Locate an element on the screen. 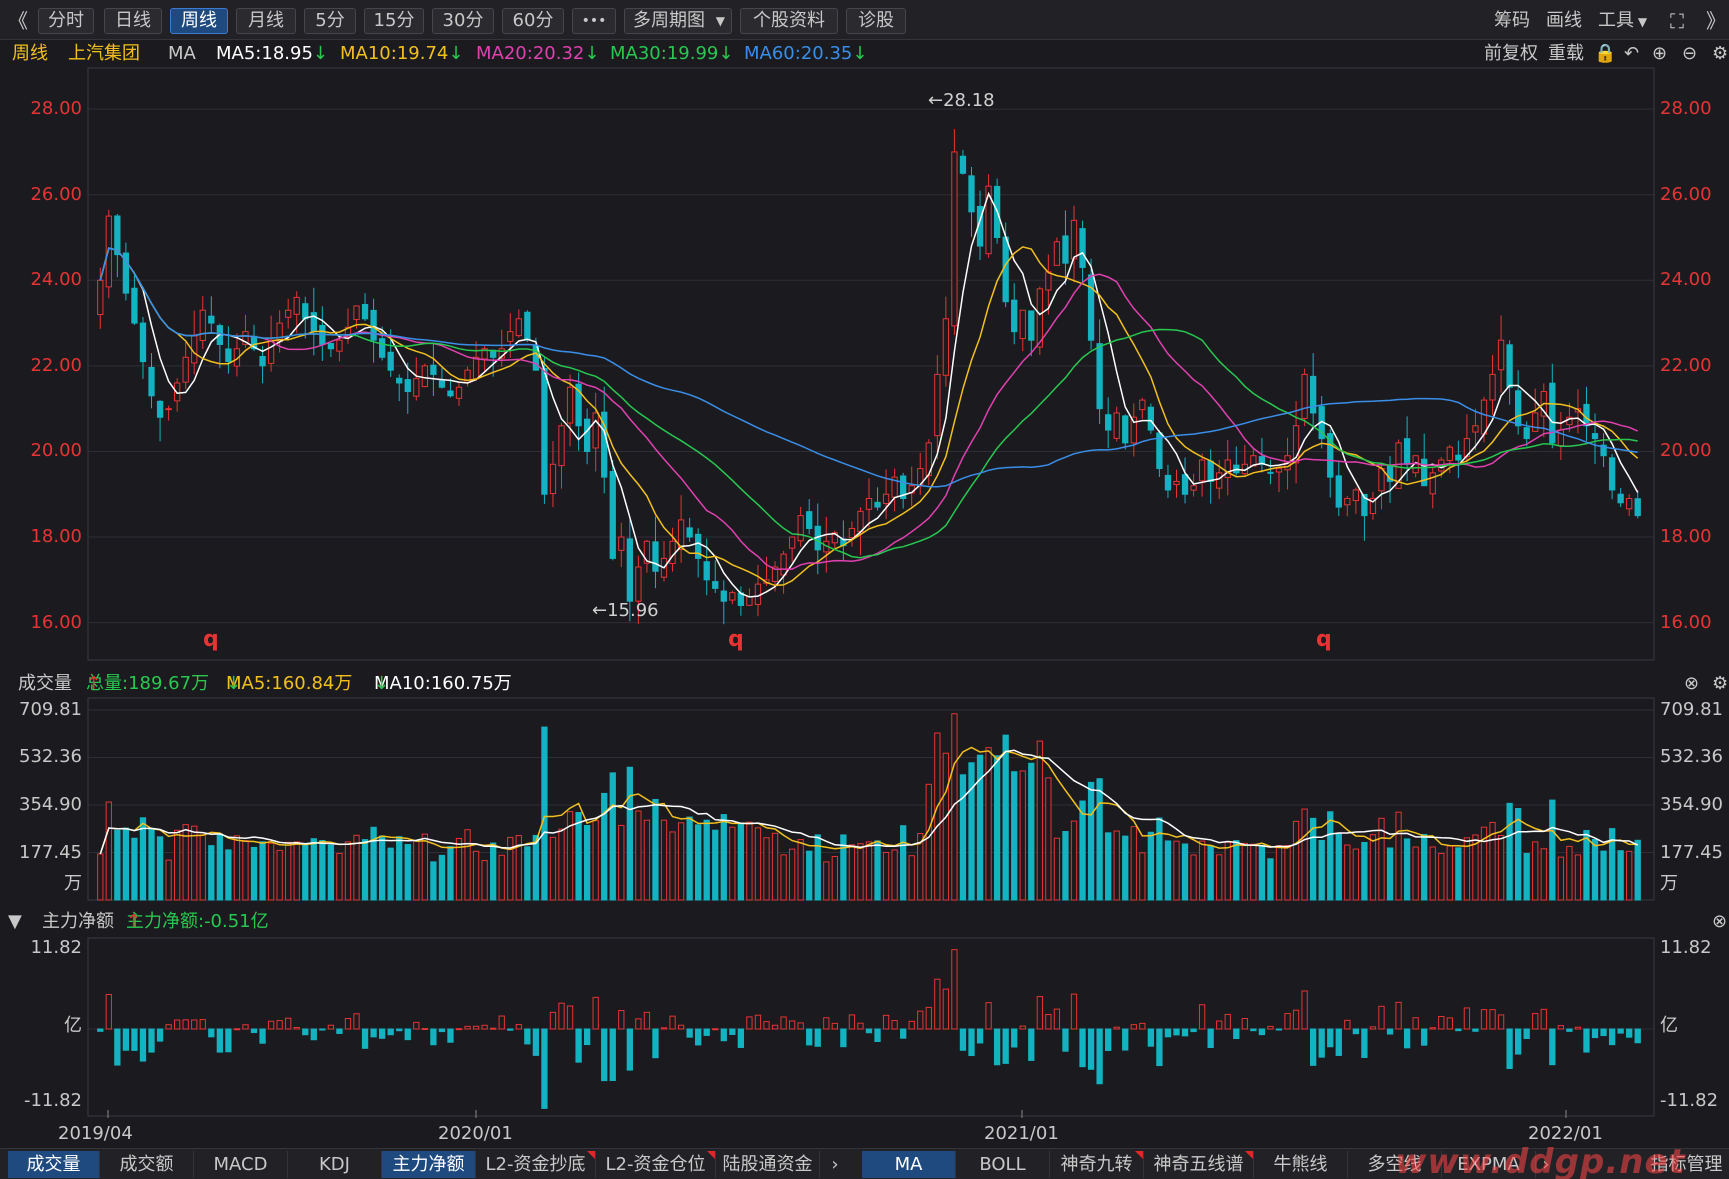  collapse-icon: 《 is located at coordinates (18, 21).